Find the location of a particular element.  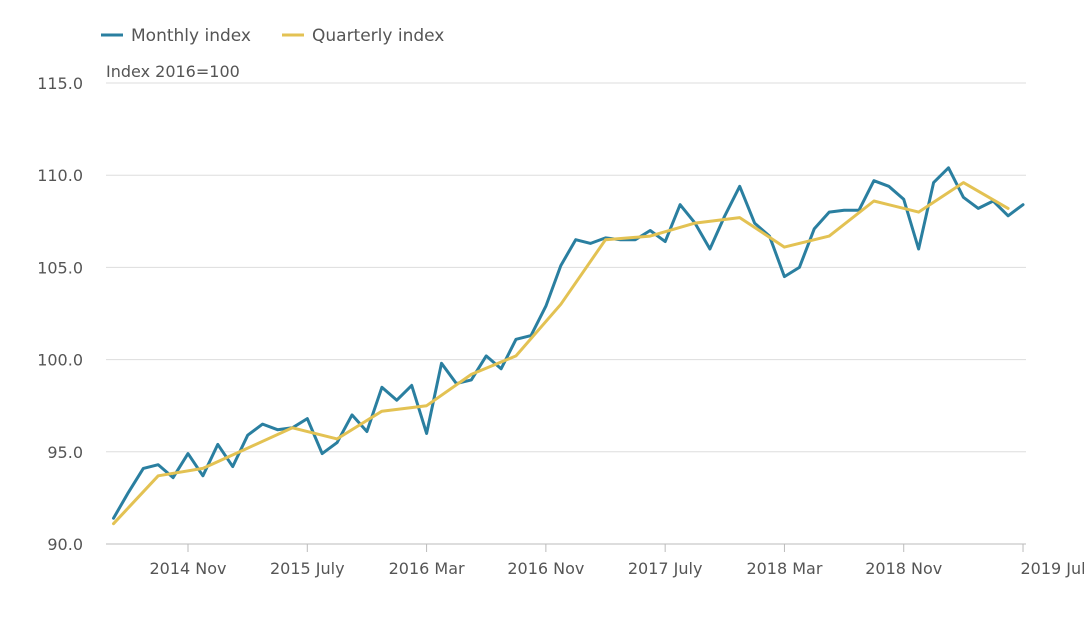

x-tick-label: 2016 Nov is located at coordinates (545, 568).